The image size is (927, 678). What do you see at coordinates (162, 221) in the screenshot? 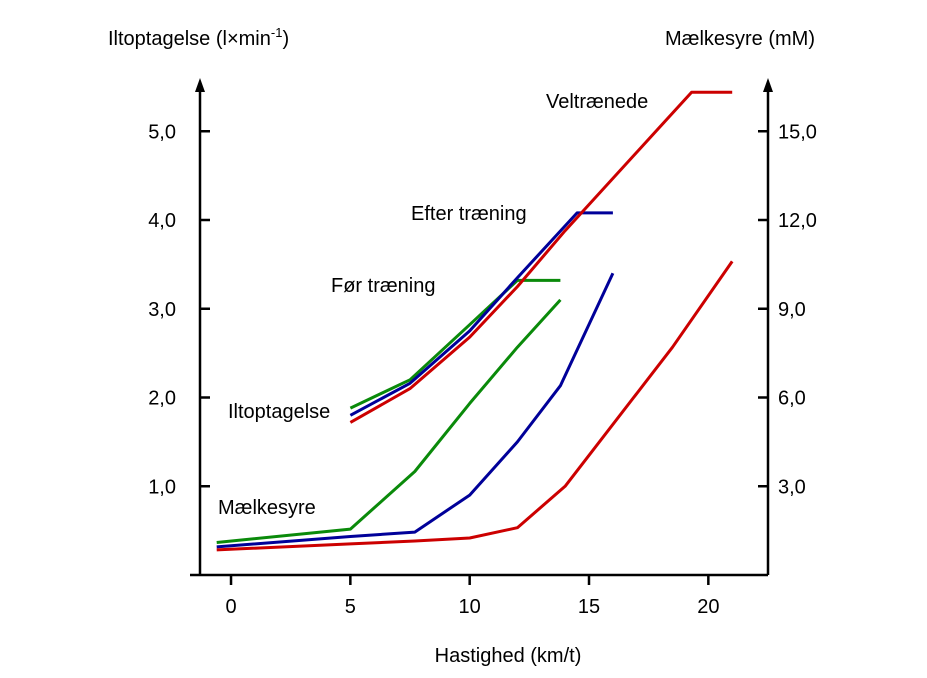
I see `y-left-tick-label: 4,0` at bounding box center [162, 221].